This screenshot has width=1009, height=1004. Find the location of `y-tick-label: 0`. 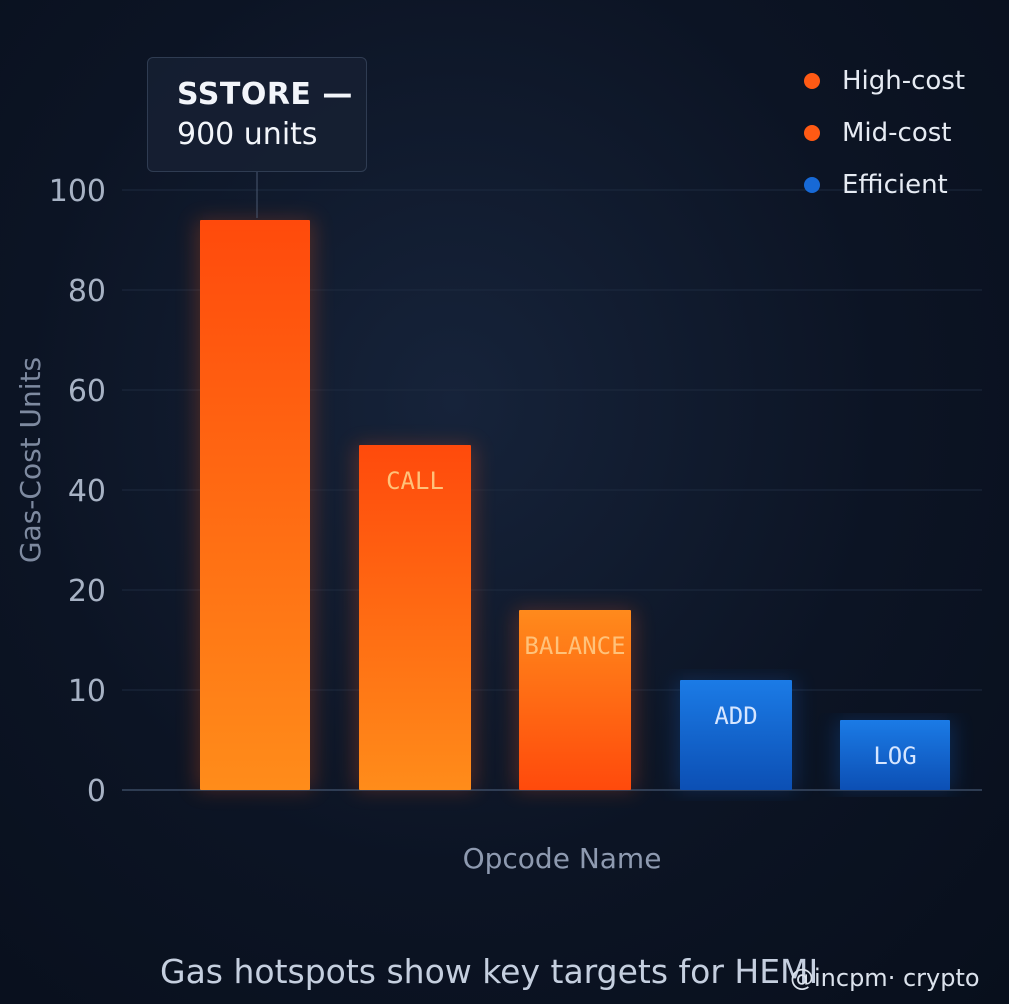

y-tick-label: 0 is located at coordinates (96, 791).